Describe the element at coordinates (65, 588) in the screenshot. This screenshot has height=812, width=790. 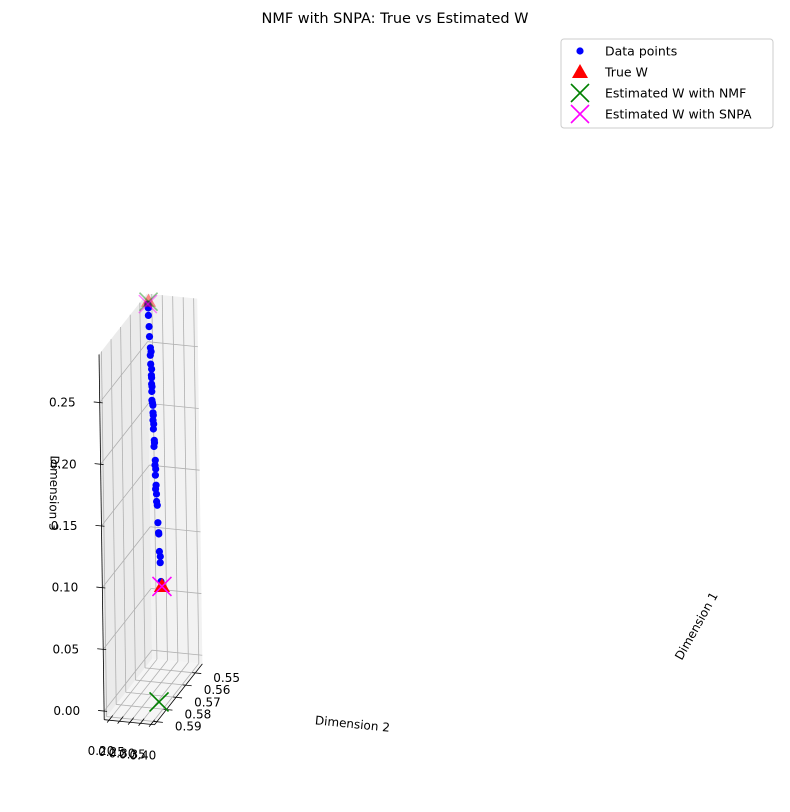
I see `z-tick-label: 0.10` at that location.